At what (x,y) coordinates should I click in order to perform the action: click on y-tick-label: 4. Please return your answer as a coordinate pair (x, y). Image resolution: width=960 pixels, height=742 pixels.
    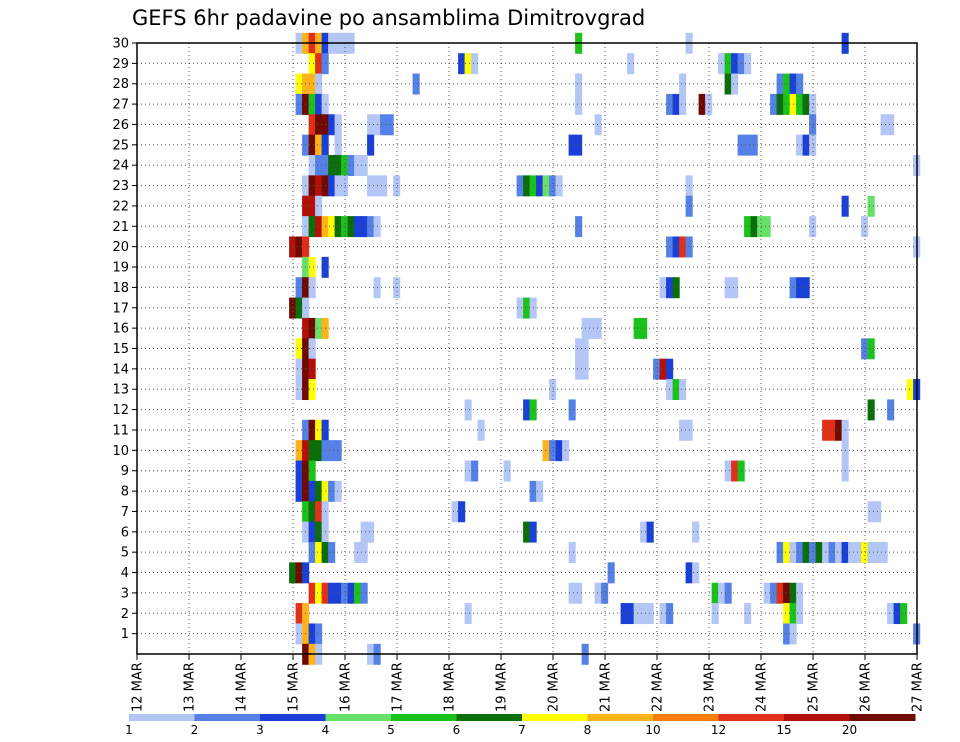
    Looking at the image, I should click on (125, 573).